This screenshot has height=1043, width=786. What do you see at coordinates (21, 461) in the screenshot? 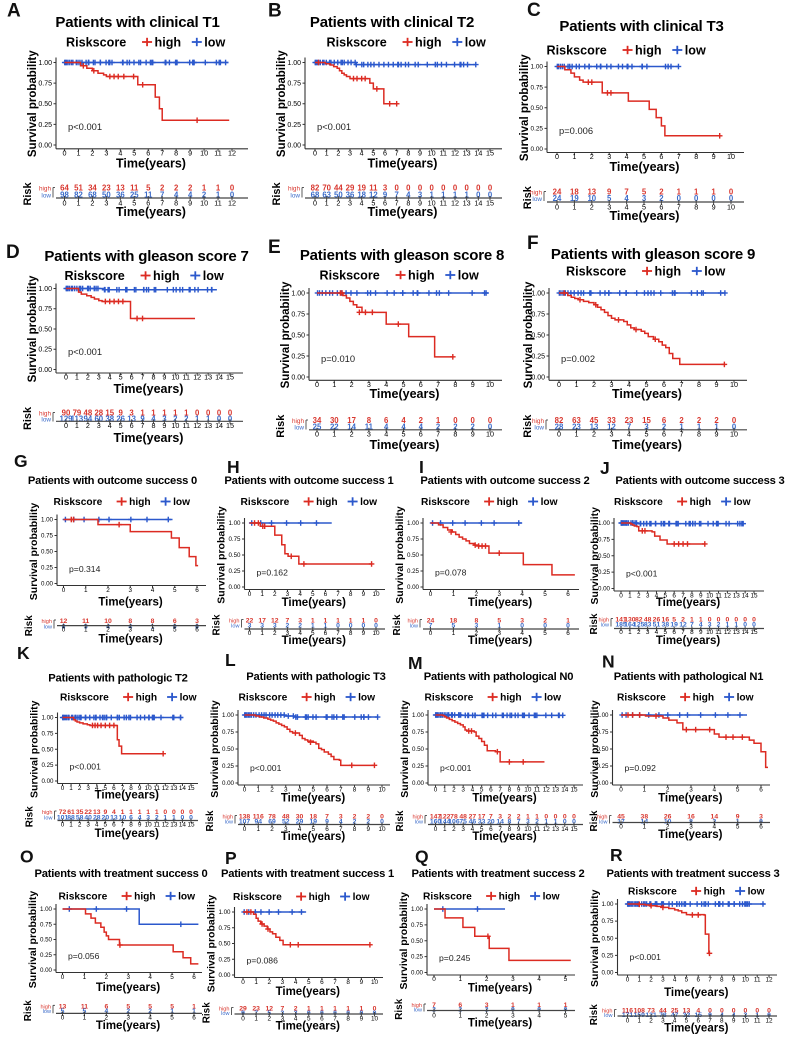
I see `svg-text: G` at bounding box center [21, 461].